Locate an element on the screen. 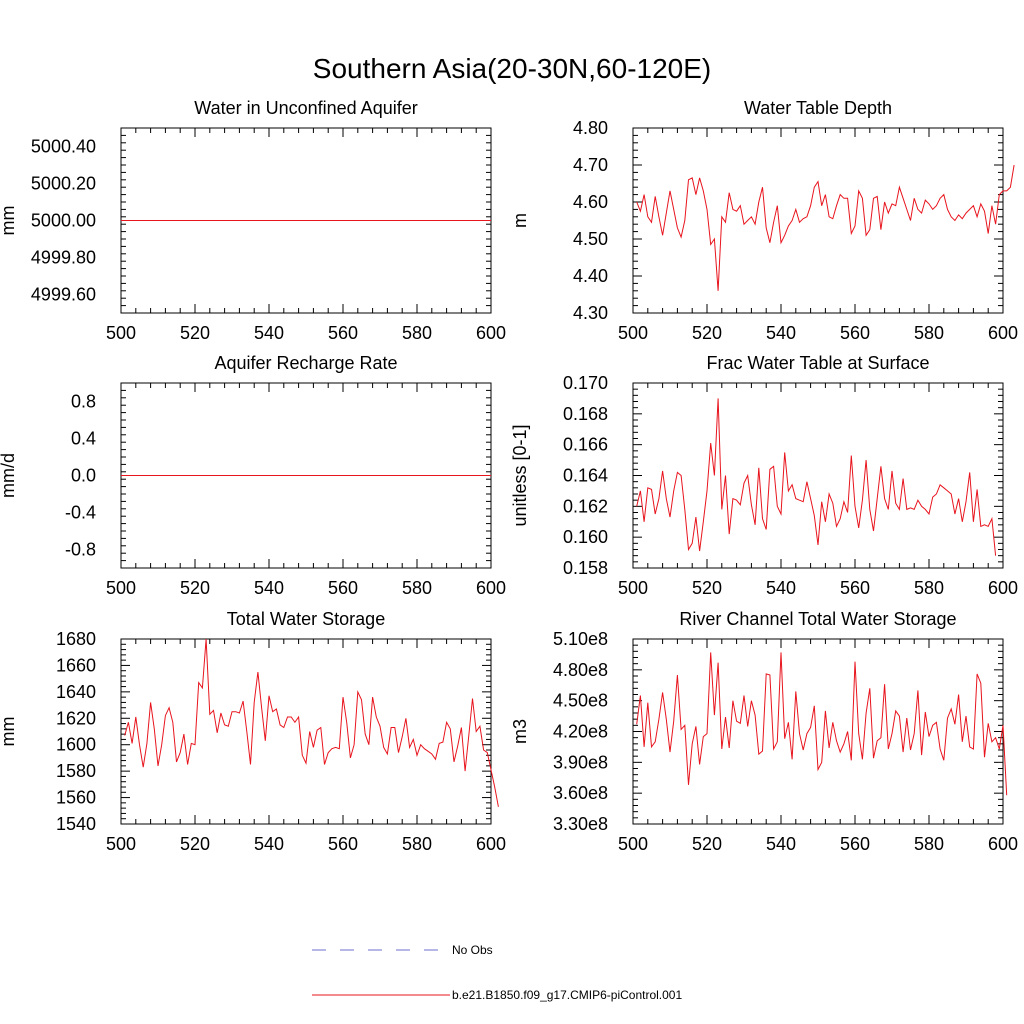 Image resolution: width=1024 pixels, height=1024 pixels. panel-title: Frac Water Table at Surface is located at coordinates (817, 363).